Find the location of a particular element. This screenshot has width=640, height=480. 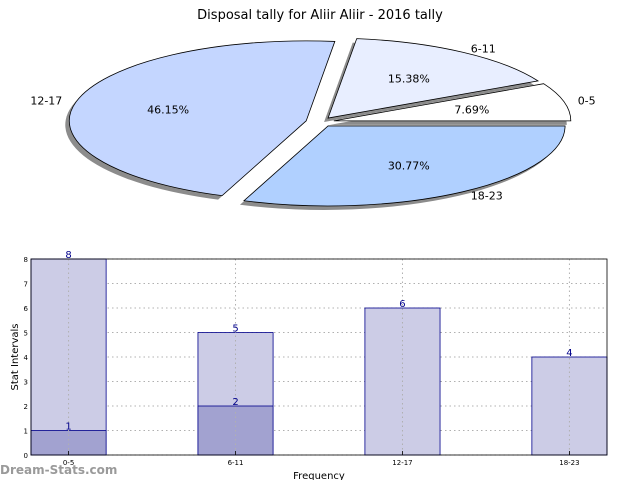

y-tick-label: 3 is located at coordinates (26, 383).